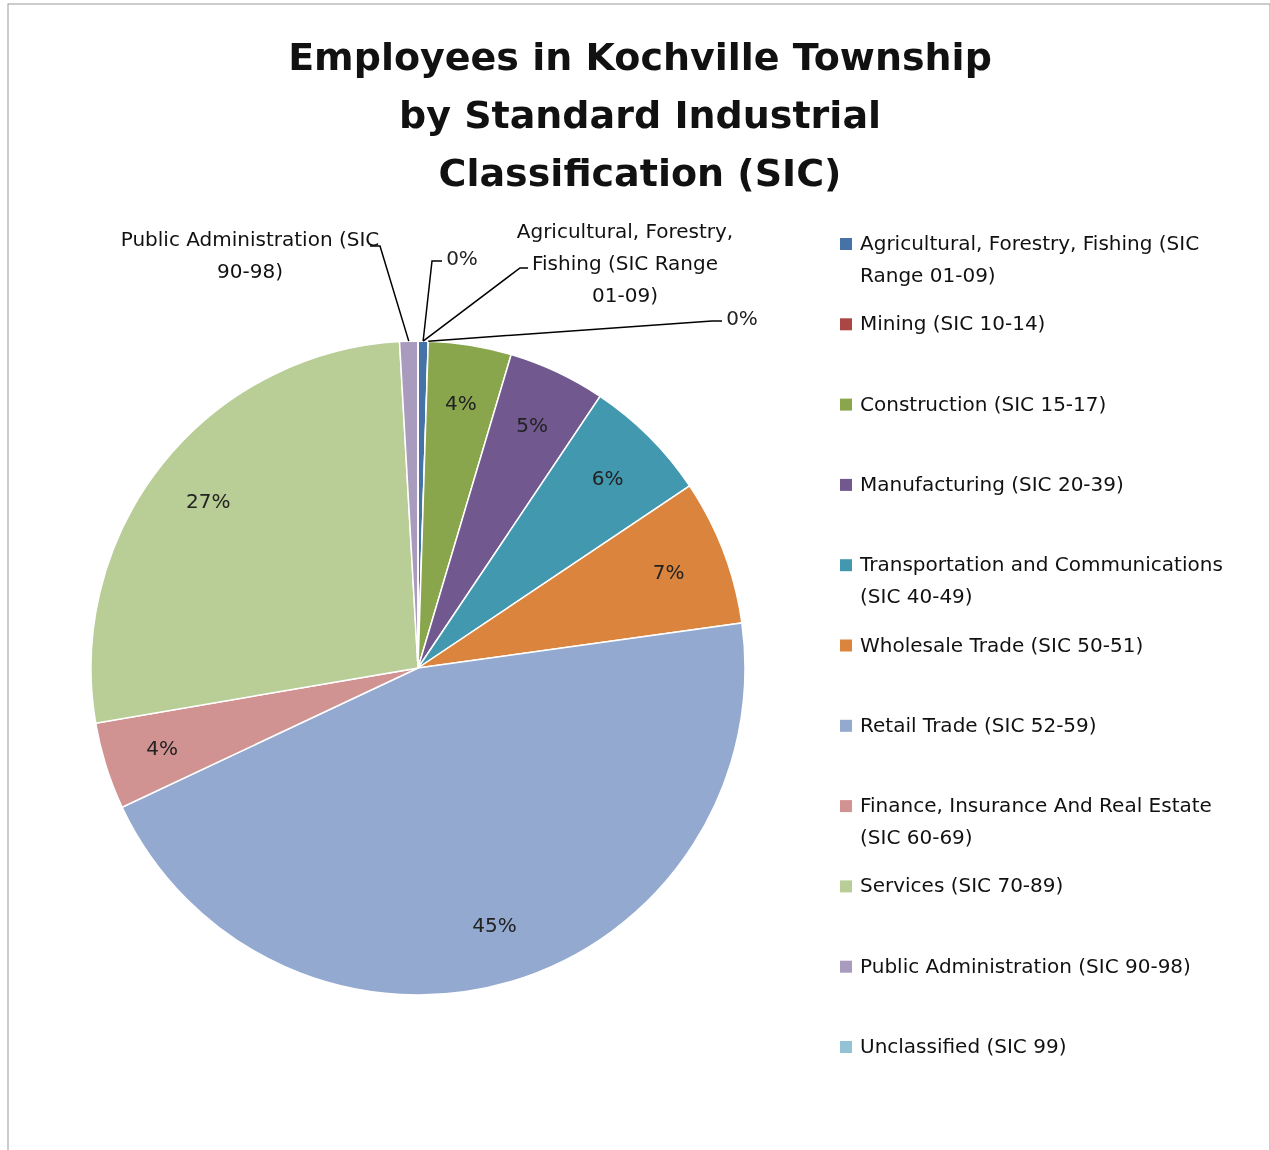  I want to click on legend-label: Public Administration (SIC 90-98), so click(1025, 965).